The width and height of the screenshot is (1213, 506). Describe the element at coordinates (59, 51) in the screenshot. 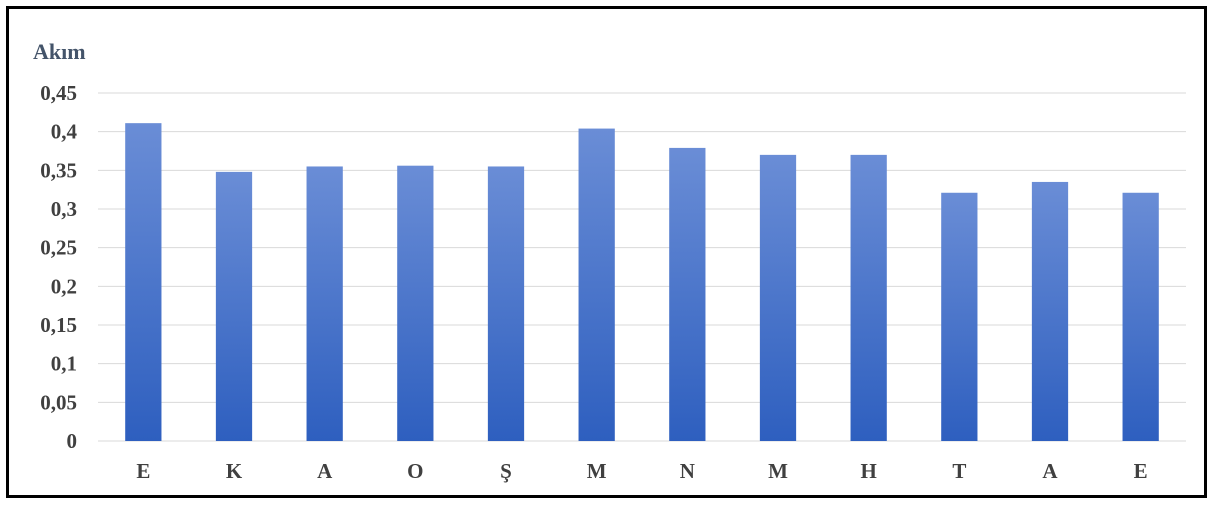

I see `y-axis-title: Akım` at that location.